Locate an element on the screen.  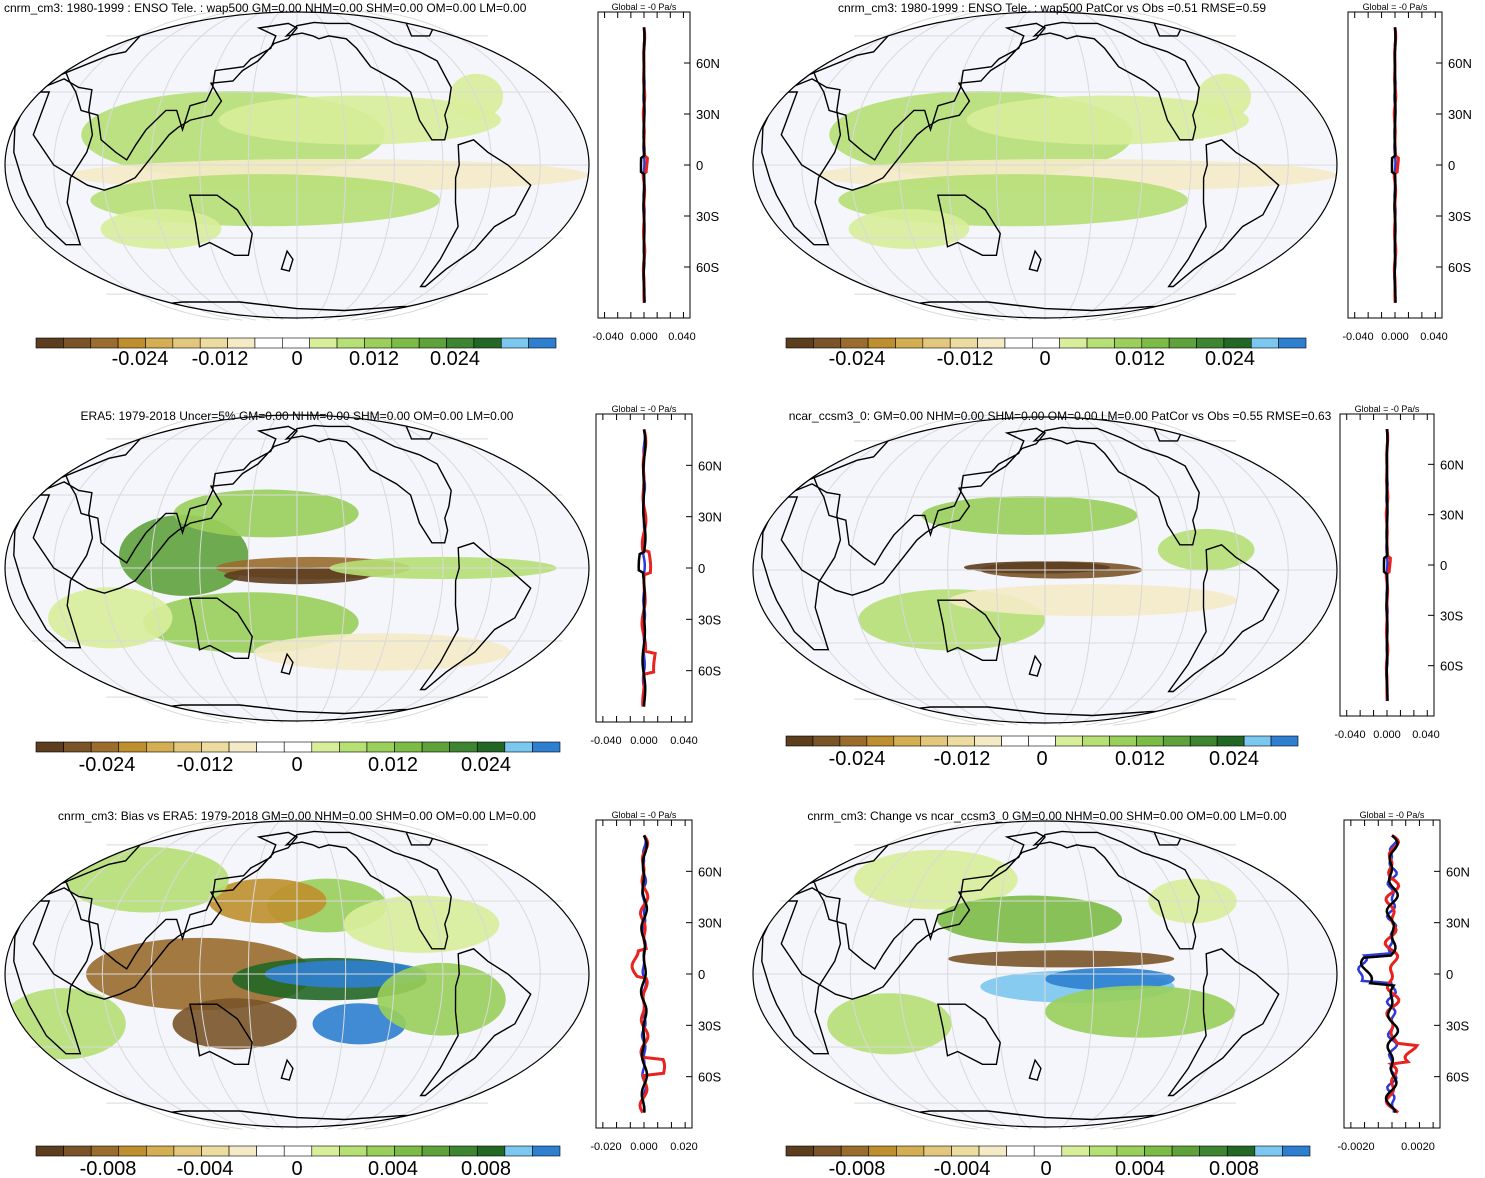
colorbar-5: -0.008 -0.004 0 0.004 0.008 is located at coordinates (298, 1161).